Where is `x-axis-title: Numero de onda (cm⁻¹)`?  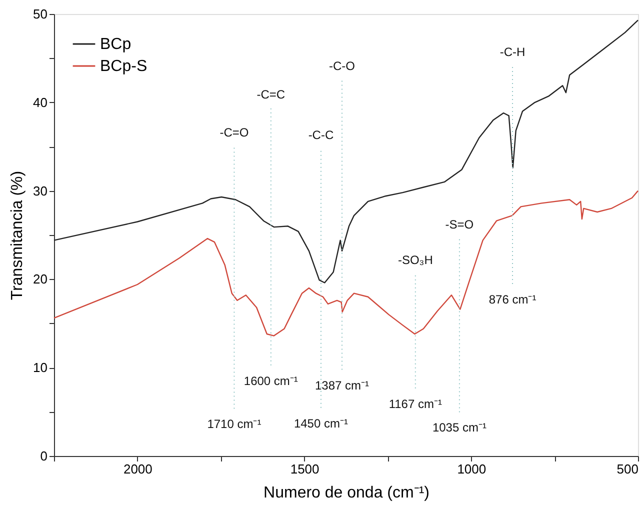 x-axis-title: Numero de onda (cm⁻¹) is located at coordinates (347, 493).